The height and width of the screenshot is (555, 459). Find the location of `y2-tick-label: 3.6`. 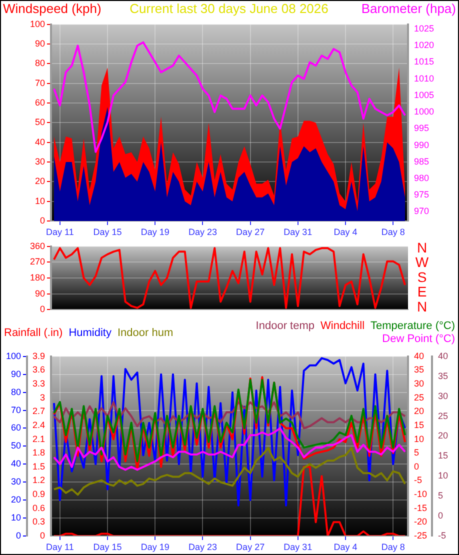

y2-tick-label: 3.6 is located at coordinates (38, 369).